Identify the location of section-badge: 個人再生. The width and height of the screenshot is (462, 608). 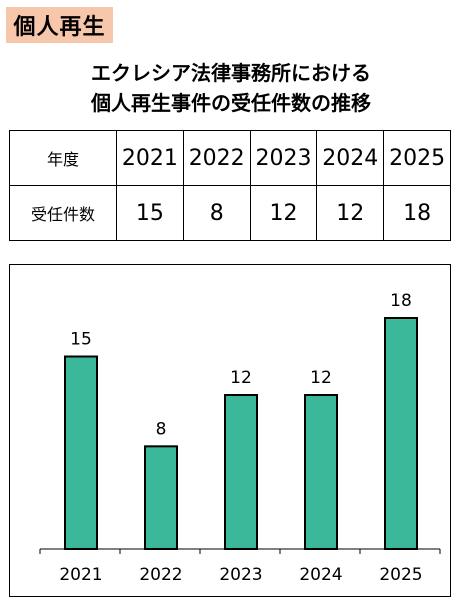
(59, 25).